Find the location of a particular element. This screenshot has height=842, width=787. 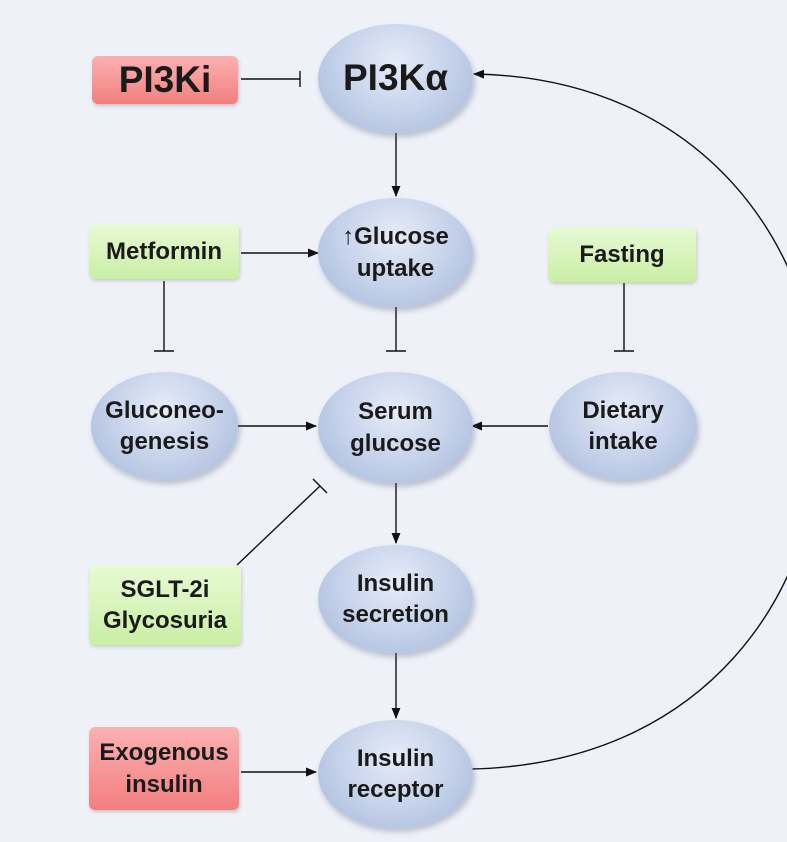

node-glucose-uptake-content: ↑Glucose uptake is located at coordinates (395, 252).